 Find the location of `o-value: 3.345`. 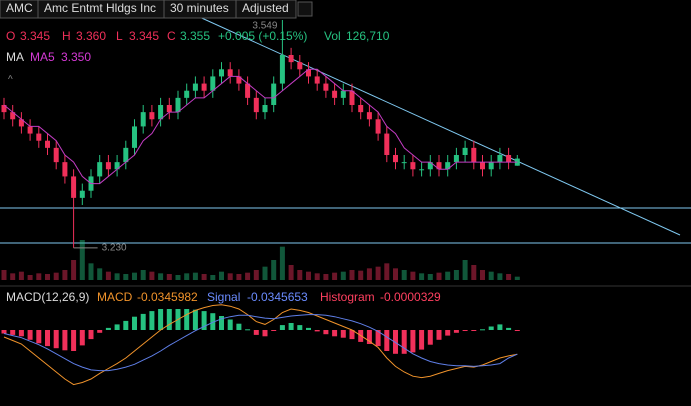

o-value: 3.345 is located at coordinates (35, 36).